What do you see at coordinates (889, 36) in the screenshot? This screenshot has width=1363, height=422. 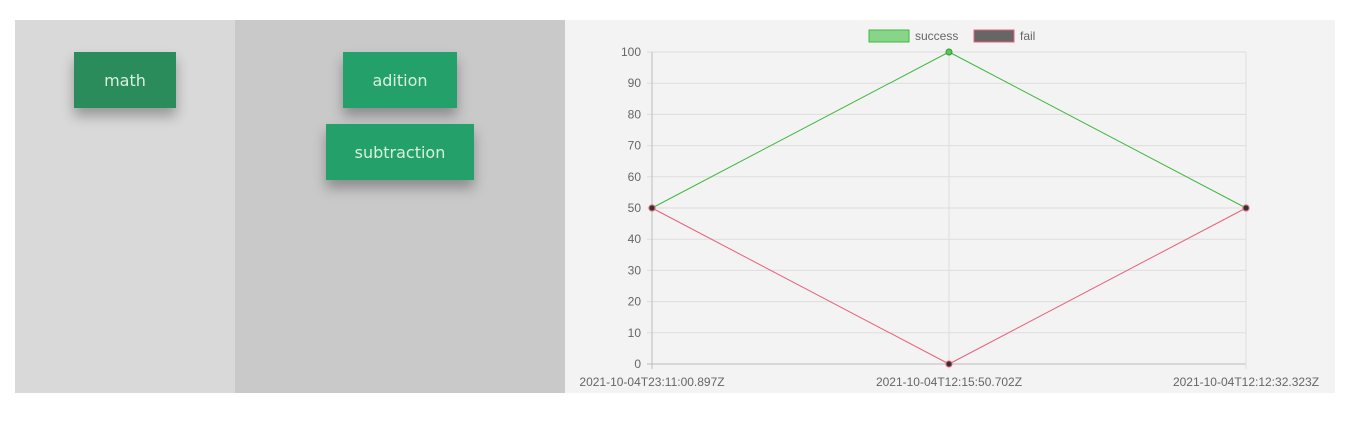 I see `legend-swatch-success` at bounding box center [889, 36].